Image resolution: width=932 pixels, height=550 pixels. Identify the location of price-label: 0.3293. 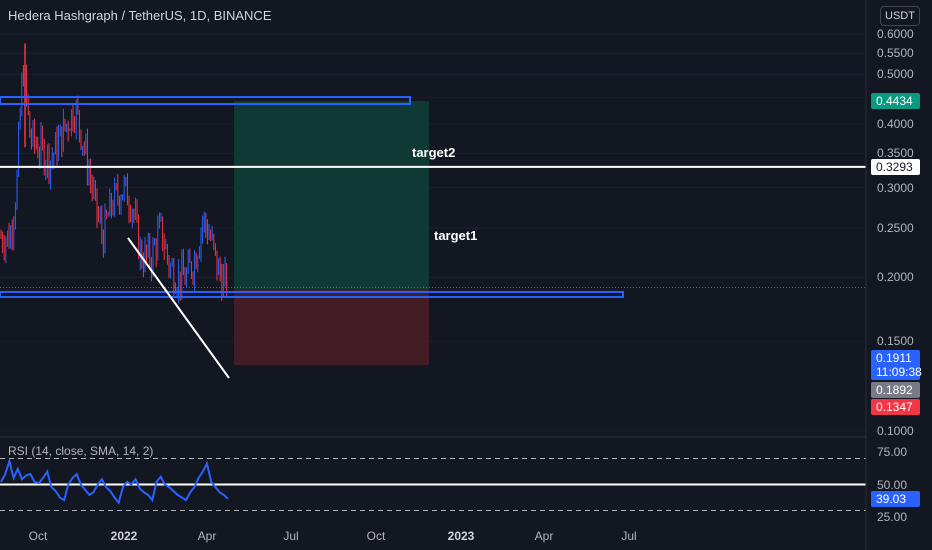
(895, 166).